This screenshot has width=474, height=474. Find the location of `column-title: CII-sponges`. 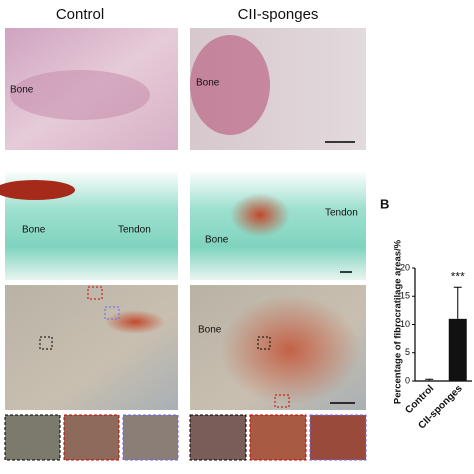

column-title: CII-sponges is located at coordinates (278, 14).